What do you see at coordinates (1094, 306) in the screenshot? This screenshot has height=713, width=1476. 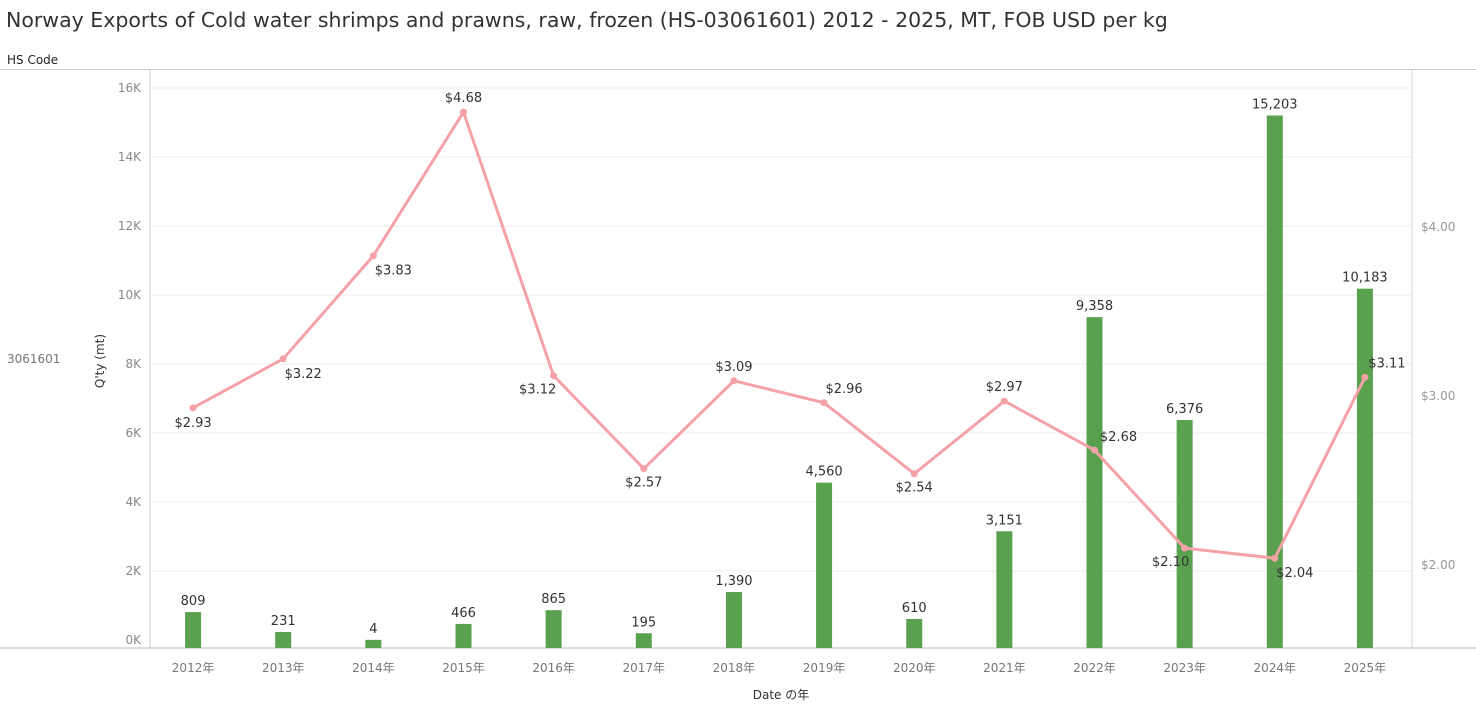 I see `bar-data-label: 9,358` at bounding box center [1094, 306].